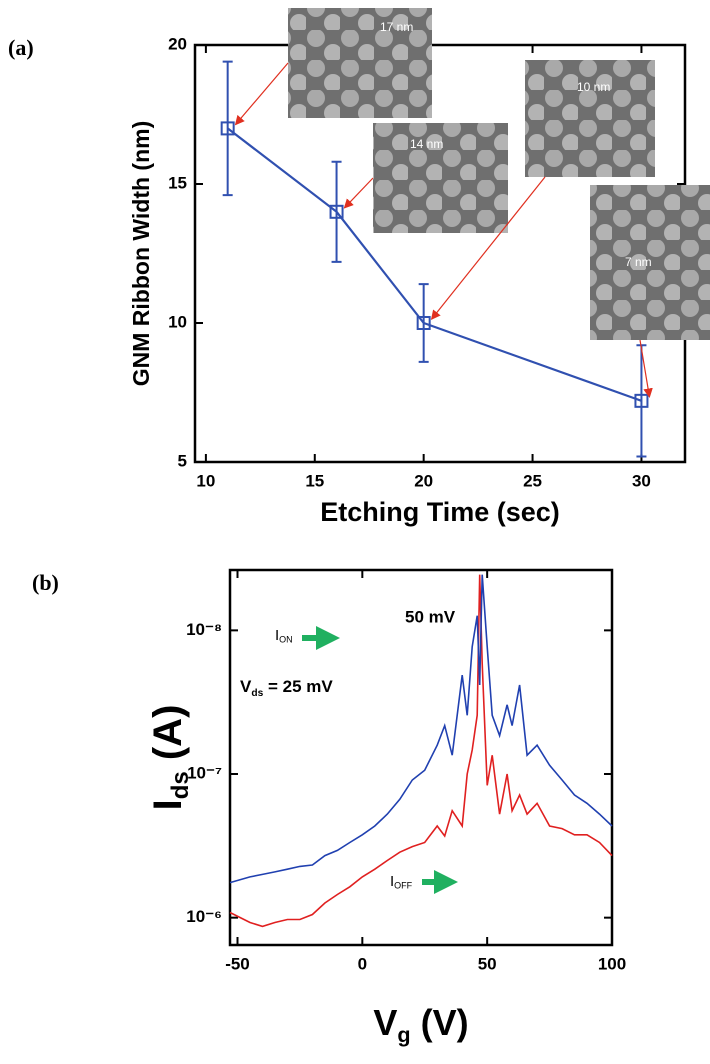 The height and width of the screenshot is (1064, 710). What do you see at coordinates (403, 1034) in the screenshot?
I see `label-sub: g` at bounding box center [403, 1034].